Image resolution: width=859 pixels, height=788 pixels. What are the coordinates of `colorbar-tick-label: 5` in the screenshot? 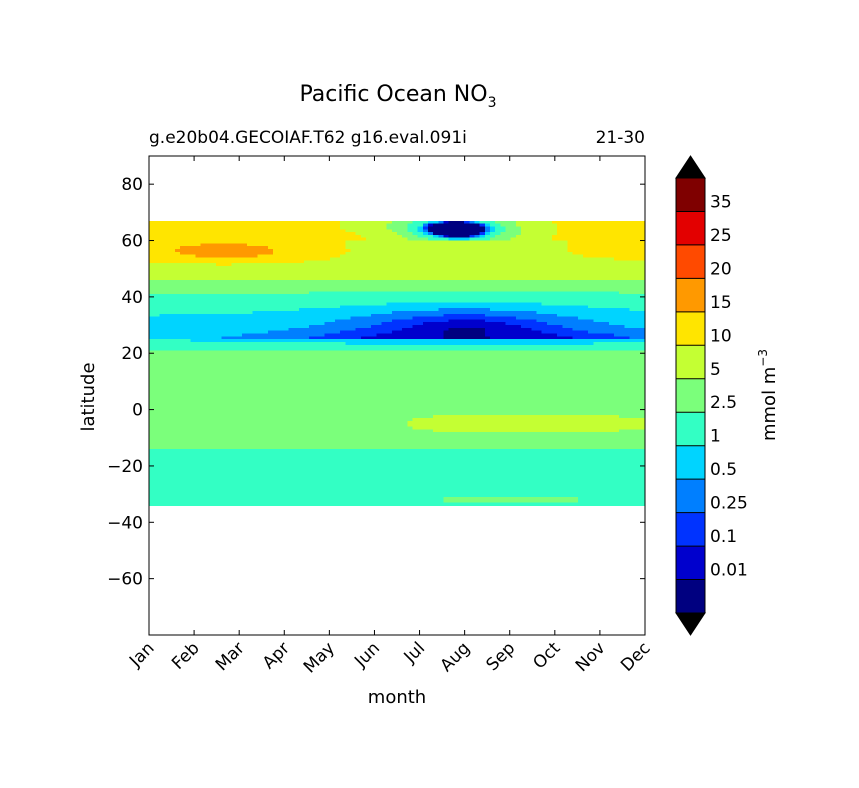 It's located at (715, 370).